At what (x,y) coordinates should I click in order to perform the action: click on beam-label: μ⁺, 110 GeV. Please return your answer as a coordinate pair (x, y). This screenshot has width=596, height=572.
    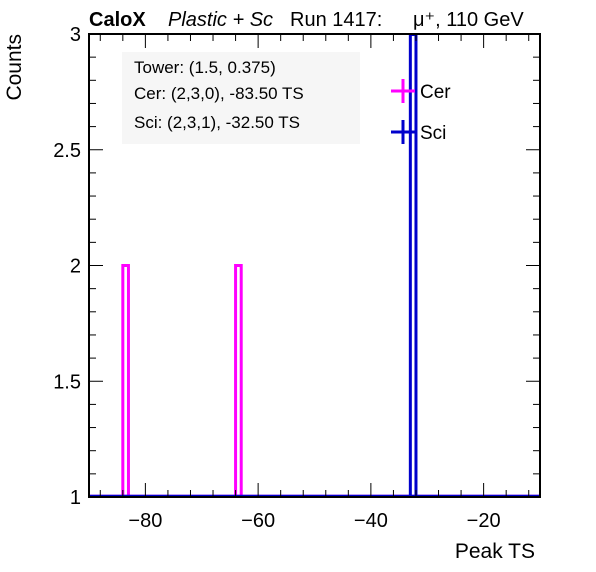
    Looking at the image, I should click on (468, 20).